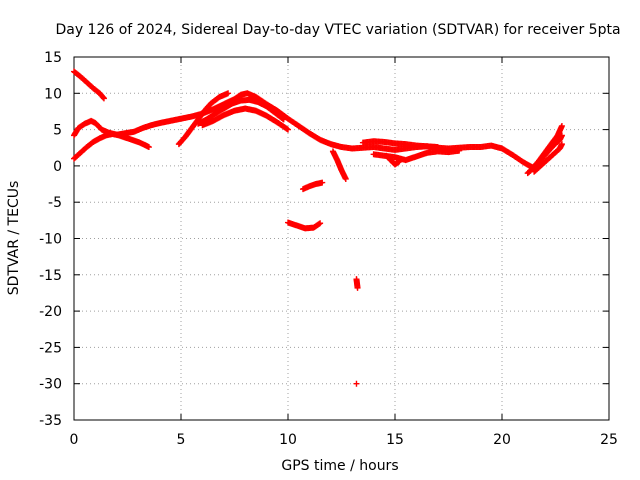 The height and width of the screenshot is (480, 640). What do you see at coordinates (57, 167) in the screenshot?
I see `y-tick-label: 0` at bounding box center [57, 167].